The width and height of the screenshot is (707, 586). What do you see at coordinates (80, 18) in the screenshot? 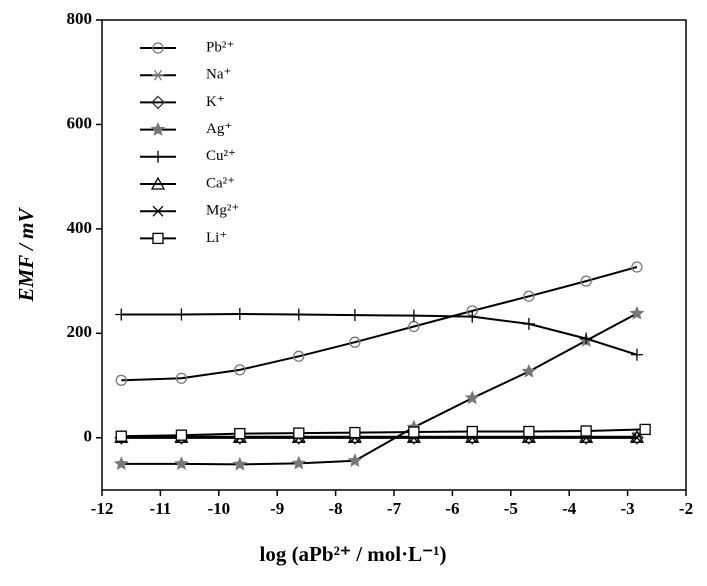
I see `y-tick-label: 800` at bounding box center [80, 18].